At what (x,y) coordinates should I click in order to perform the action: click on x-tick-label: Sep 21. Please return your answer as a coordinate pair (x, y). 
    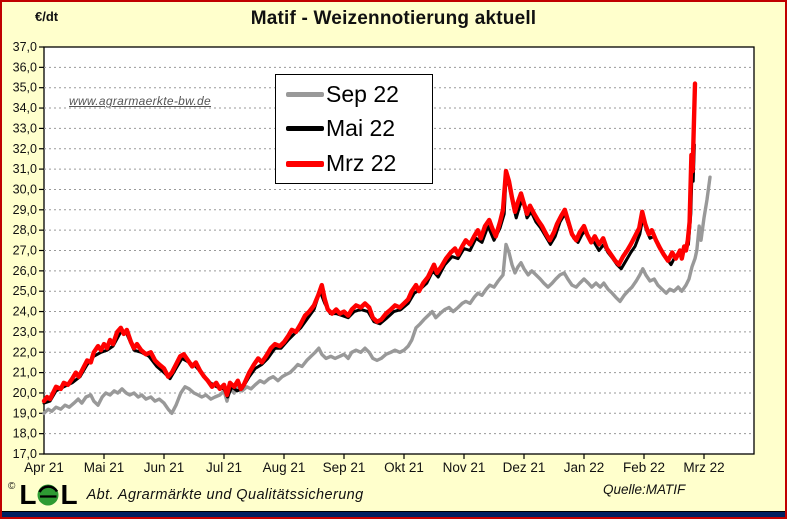
    Looking at the image, I should click on (344, 467).